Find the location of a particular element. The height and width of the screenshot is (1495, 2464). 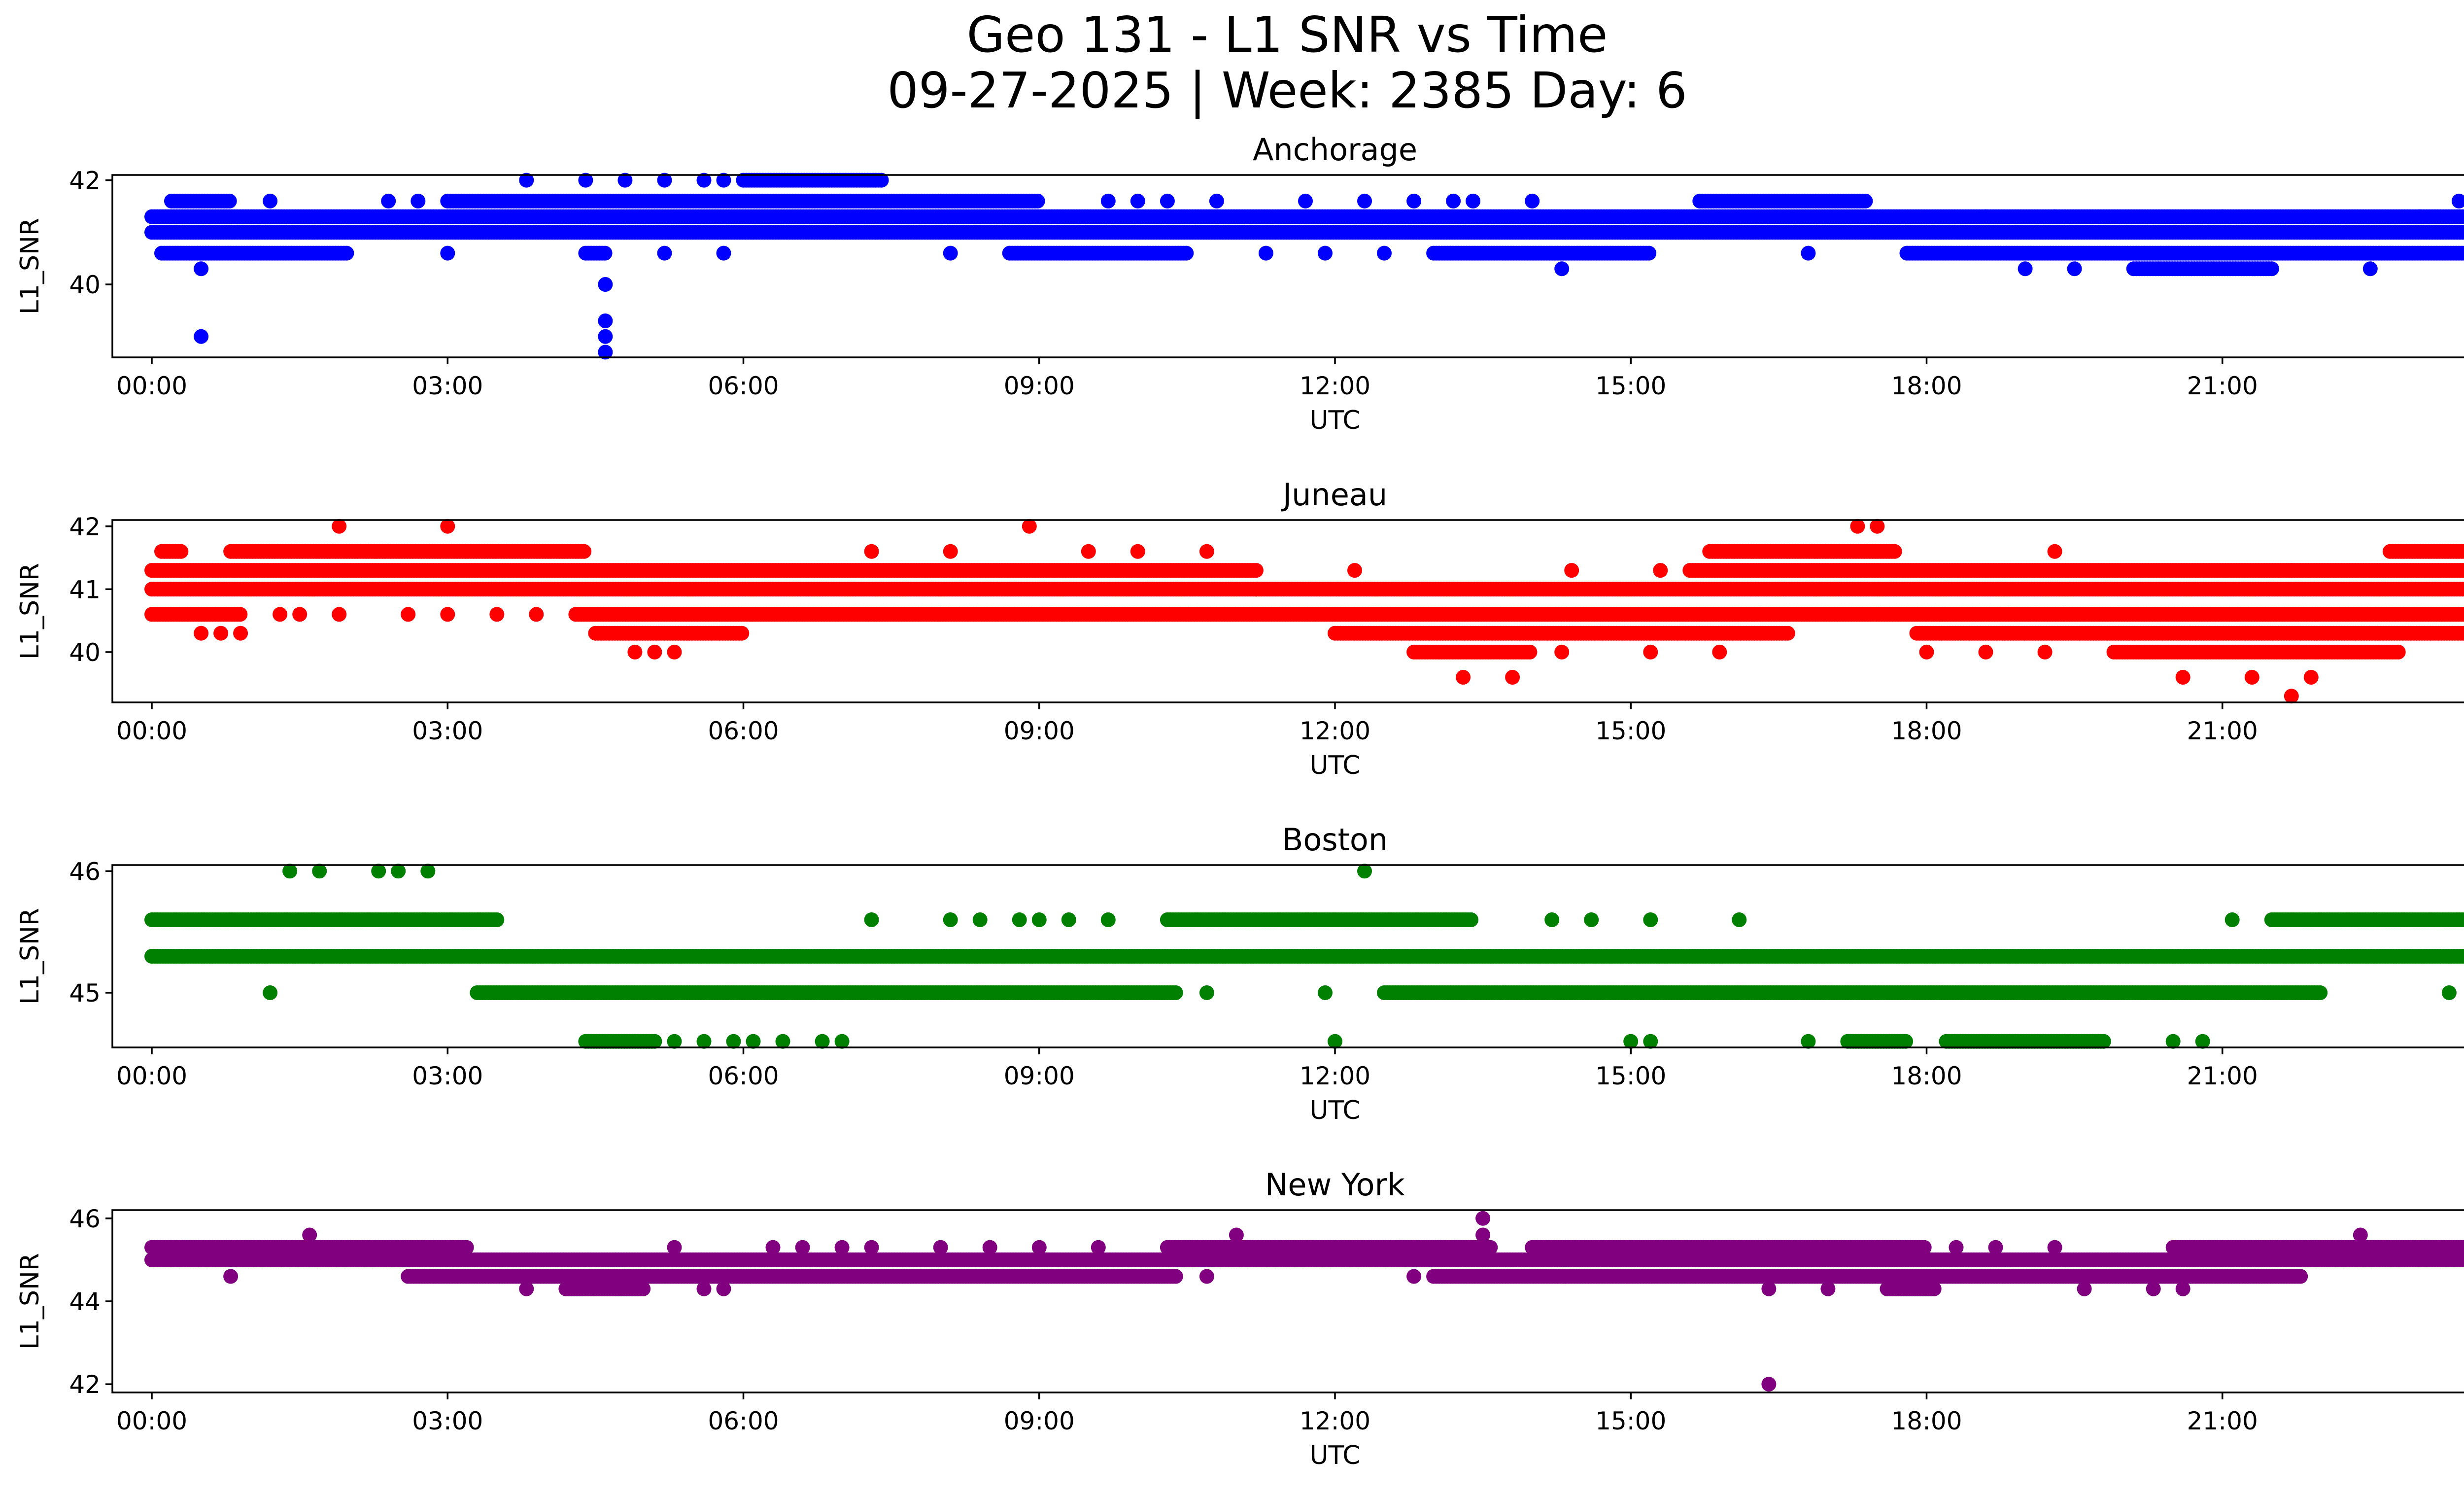

y-tick-label: 42 is located at coordinates (85, 181).